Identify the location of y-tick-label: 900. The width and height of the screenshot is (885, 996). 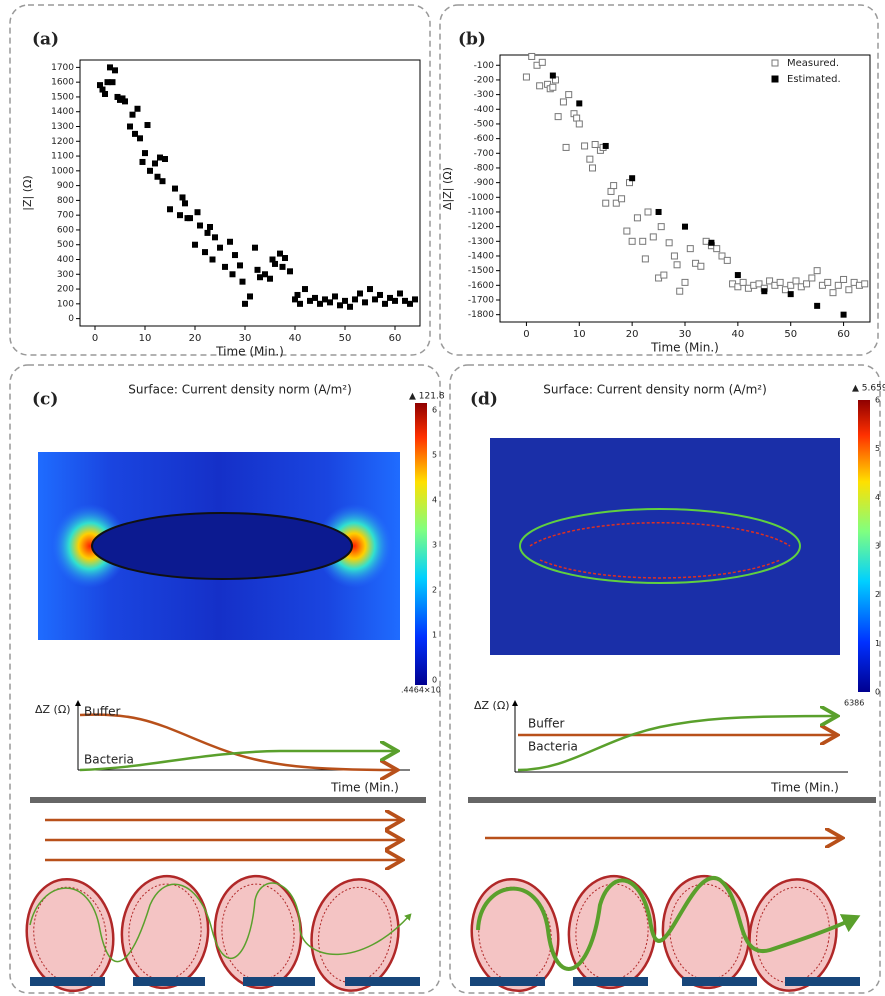
(65, 186).